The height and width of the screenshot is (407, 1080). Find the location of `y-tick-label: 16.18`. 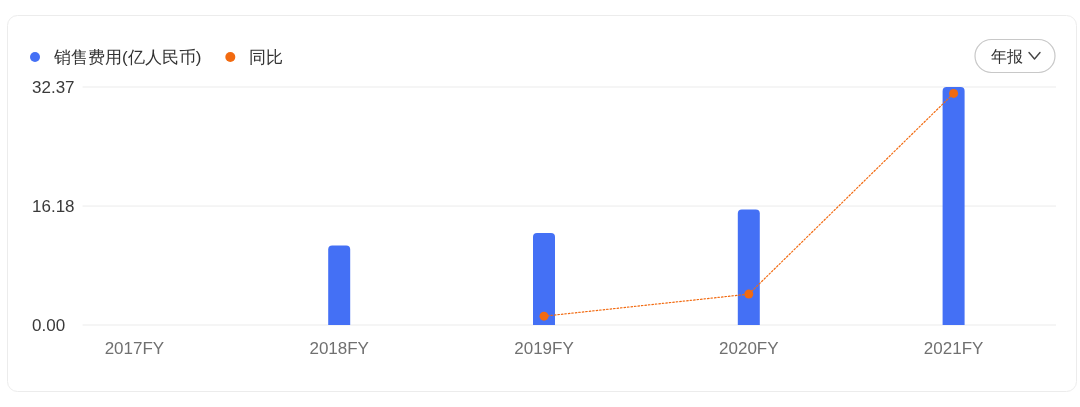

y-tick-label: 16.18 is located at coordinates (53, 206).